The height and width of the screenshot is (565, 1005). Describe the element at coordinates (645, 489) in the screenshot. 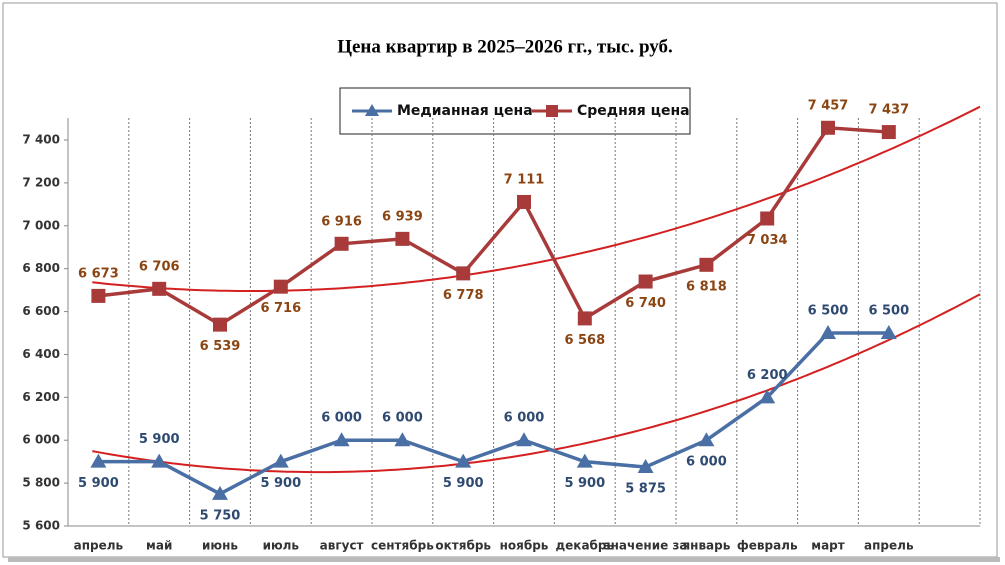

I see `data-label: 5 875` at that location.